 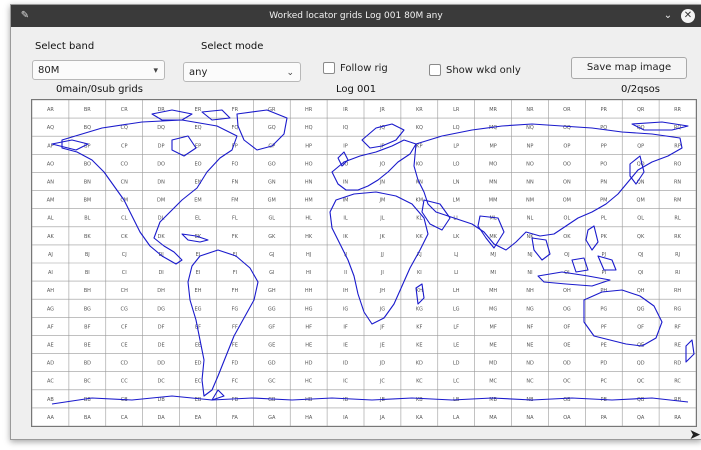 I want to click on follow-rig-checkbox: Follow rig, so click(x=355, y=68).